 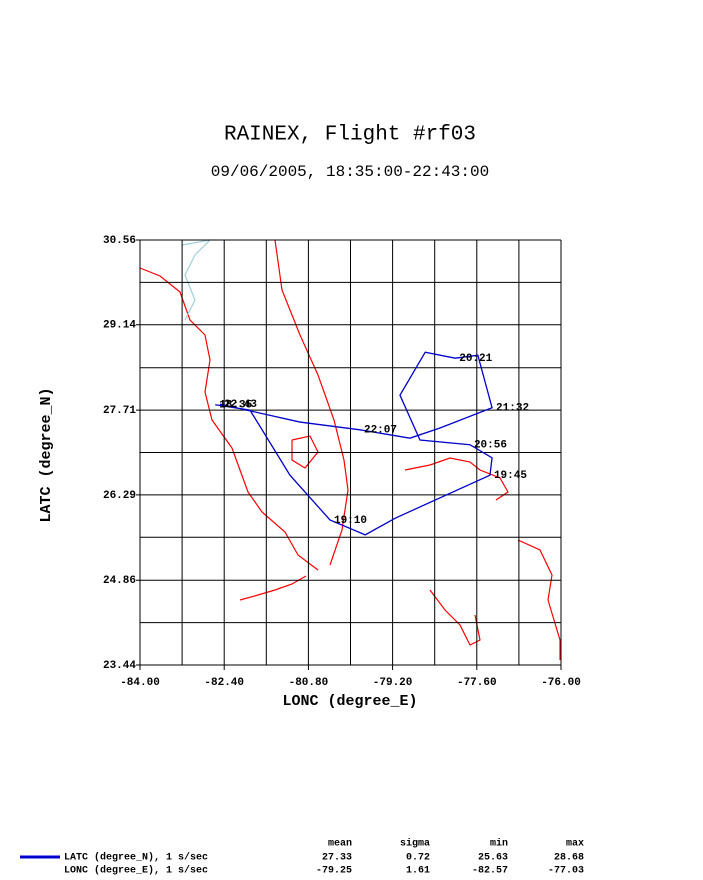 I want to click on flight-track, so click(x=354, y=443).